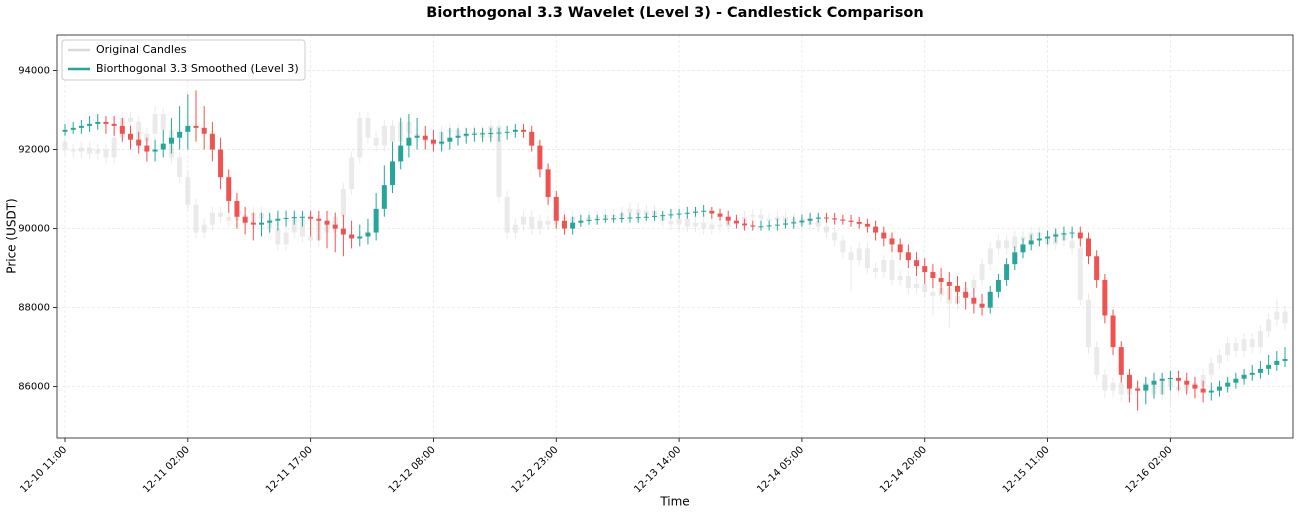  I want to click on x-tick-label: 12-12 08:00, so click(412, 469).